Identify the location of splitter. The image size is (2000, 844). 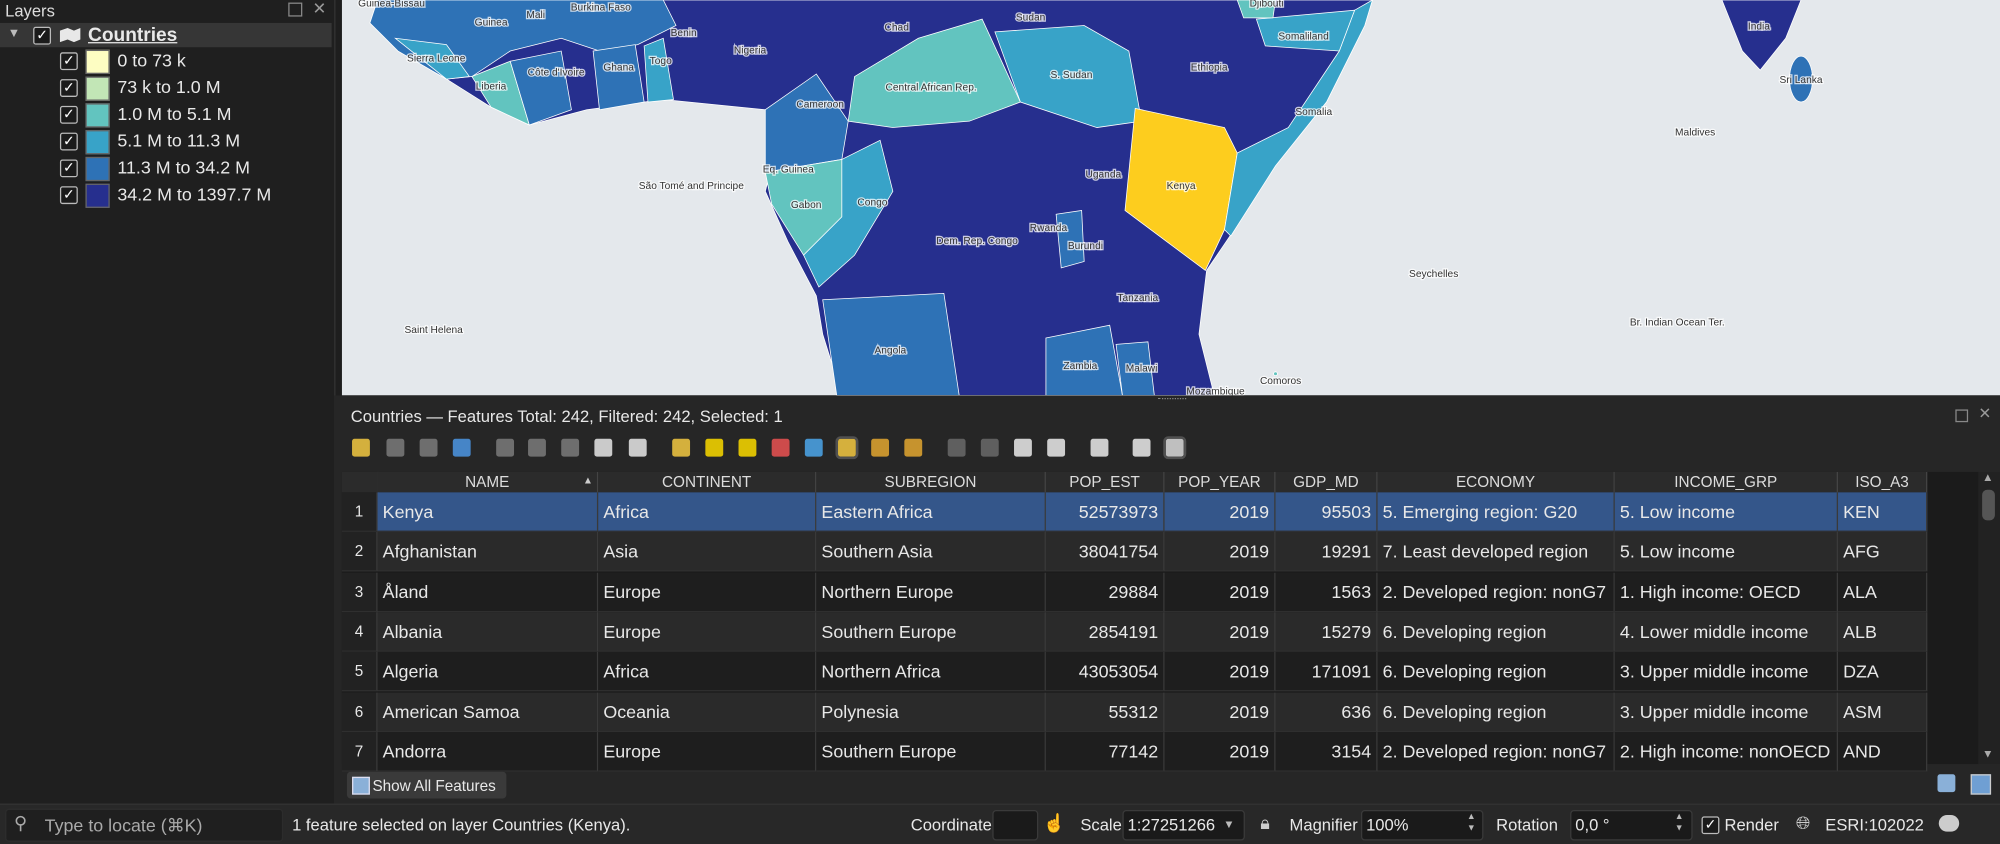
(1172, 399).